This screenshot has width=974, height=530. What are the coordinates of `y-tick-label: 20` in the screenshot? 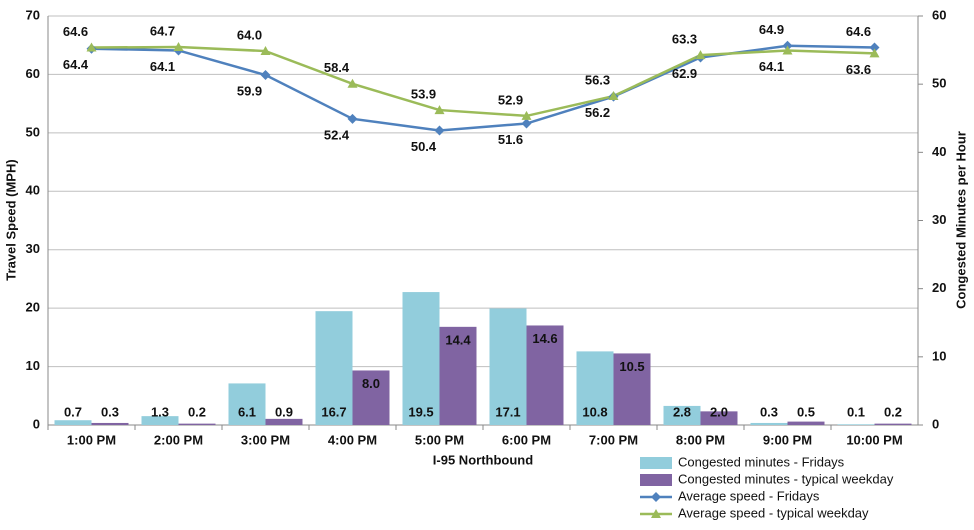 It's located at (33, 307).